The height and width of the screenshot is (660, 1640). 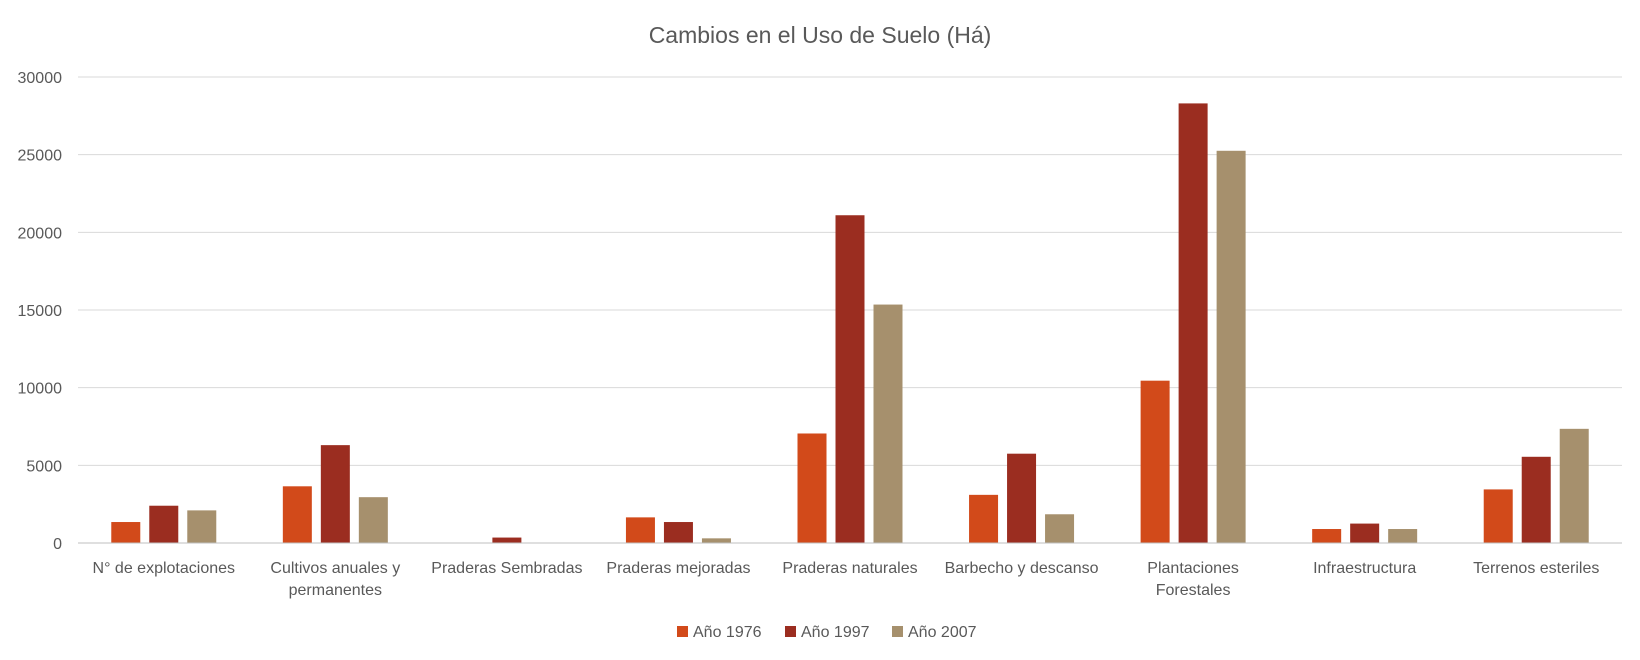 I want to click on legend: Año 1976 Año 1997 Año 2007, so click(x=827, y=632).